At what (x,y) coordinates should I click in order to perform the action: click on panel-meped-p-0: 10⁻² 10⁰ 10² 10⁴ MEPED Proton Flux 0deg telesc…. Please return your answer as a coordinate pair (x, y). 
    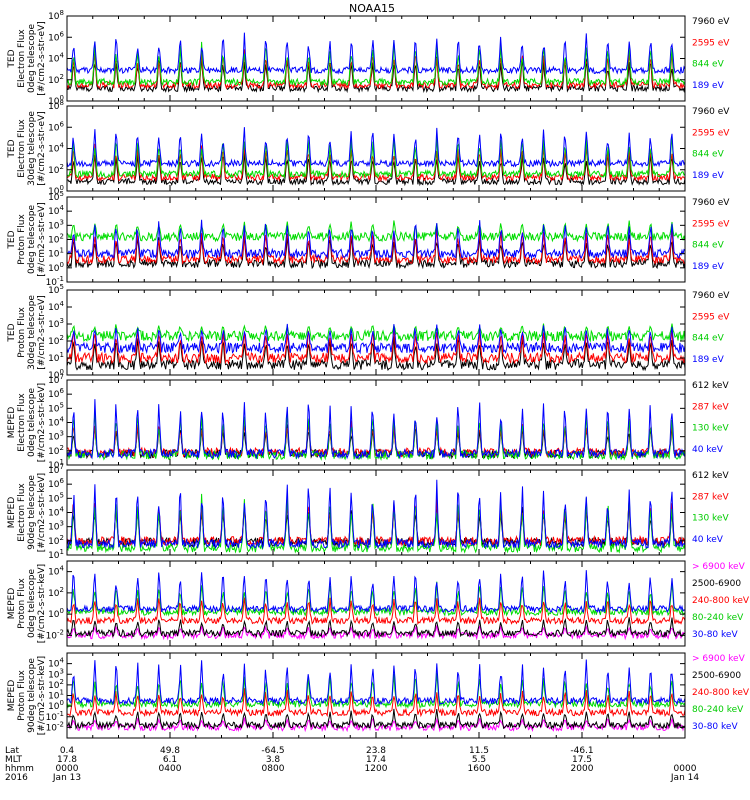
    Looking at the image, I should click on (378, 603).